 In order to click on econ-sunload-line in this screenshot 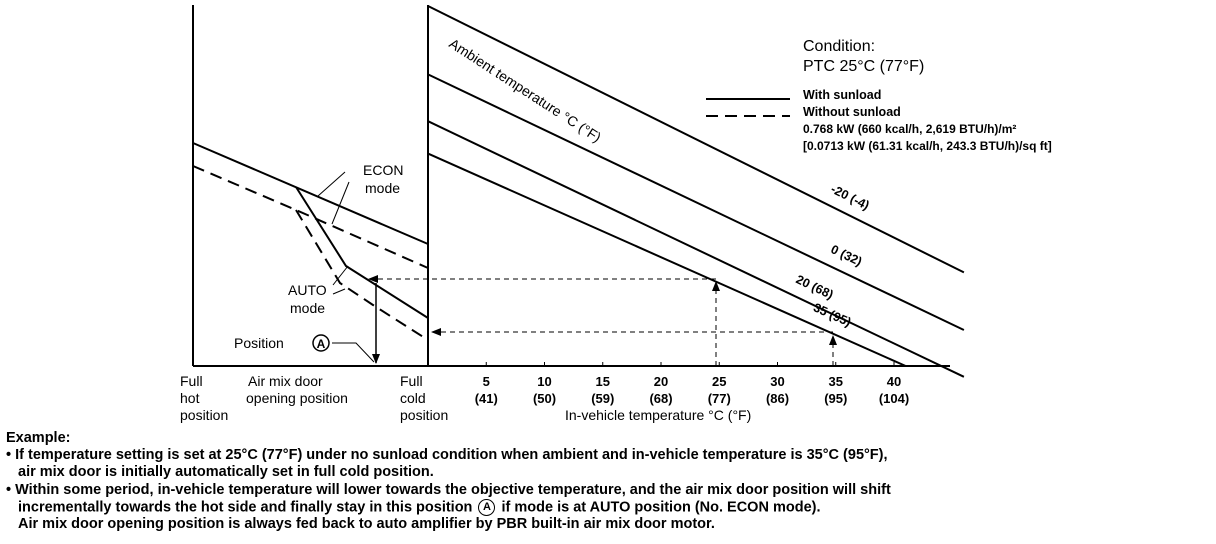, I will do `click(310, 193)`.